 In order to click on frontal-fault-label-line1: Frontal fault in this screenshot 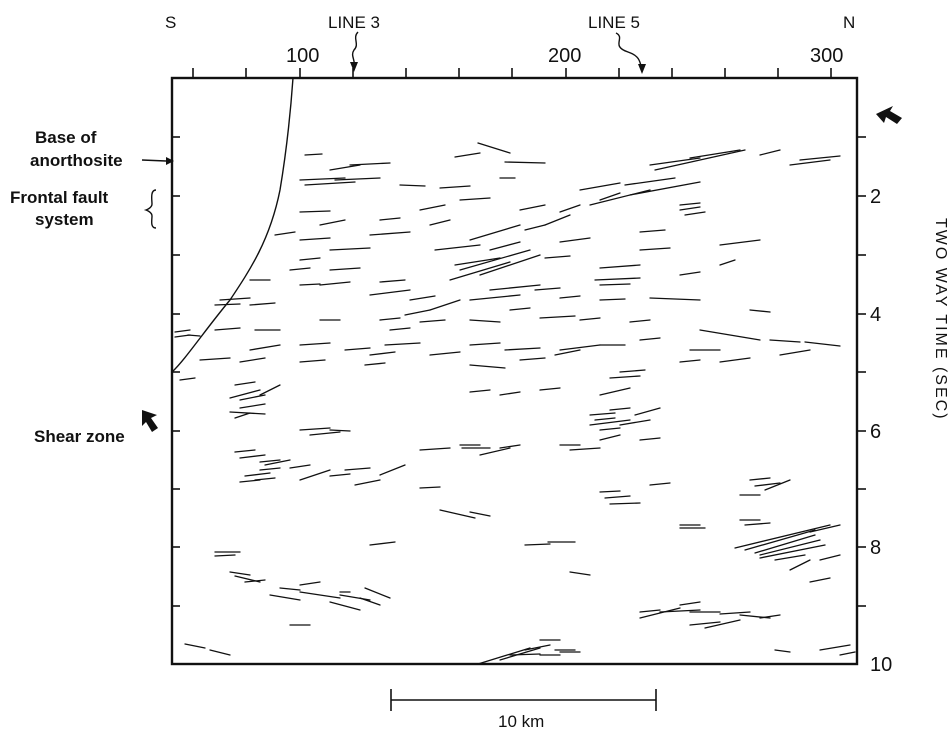, I will do `click(59, 197)`.